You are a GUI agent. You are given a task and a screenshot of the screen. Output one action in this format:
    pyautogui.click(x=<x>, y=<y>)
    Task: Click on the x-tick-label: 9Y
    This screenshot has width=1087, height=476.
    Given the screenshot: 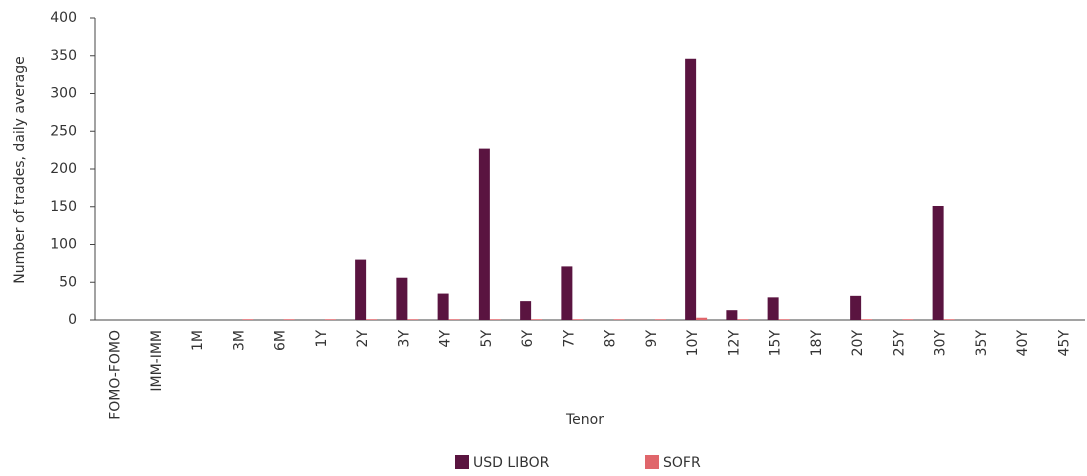 What is the action you would take?
    pyautogui.click(x=652, y=339)
    